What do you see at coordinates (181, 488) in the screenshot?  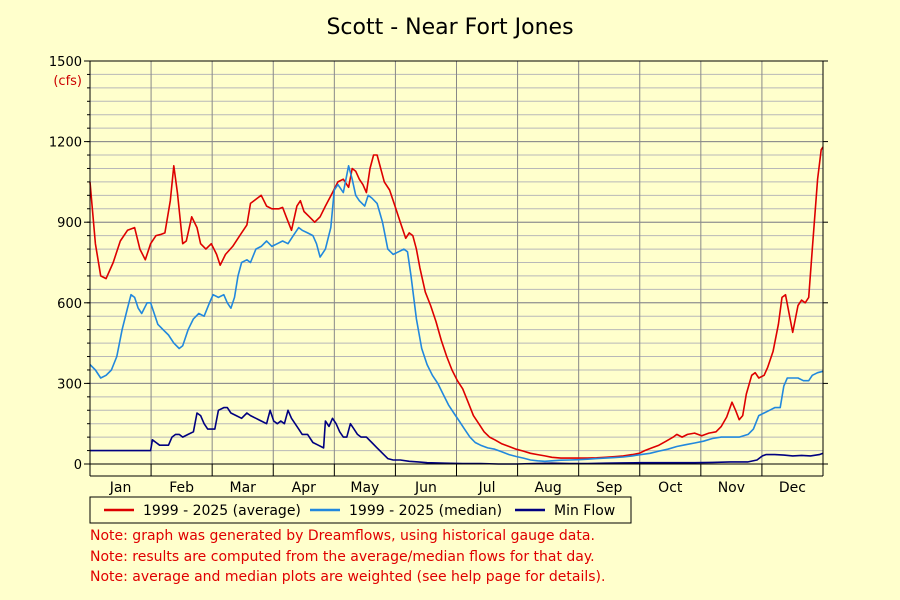 I see `x-tick-label: Feb` at bounding box center [181, 488].